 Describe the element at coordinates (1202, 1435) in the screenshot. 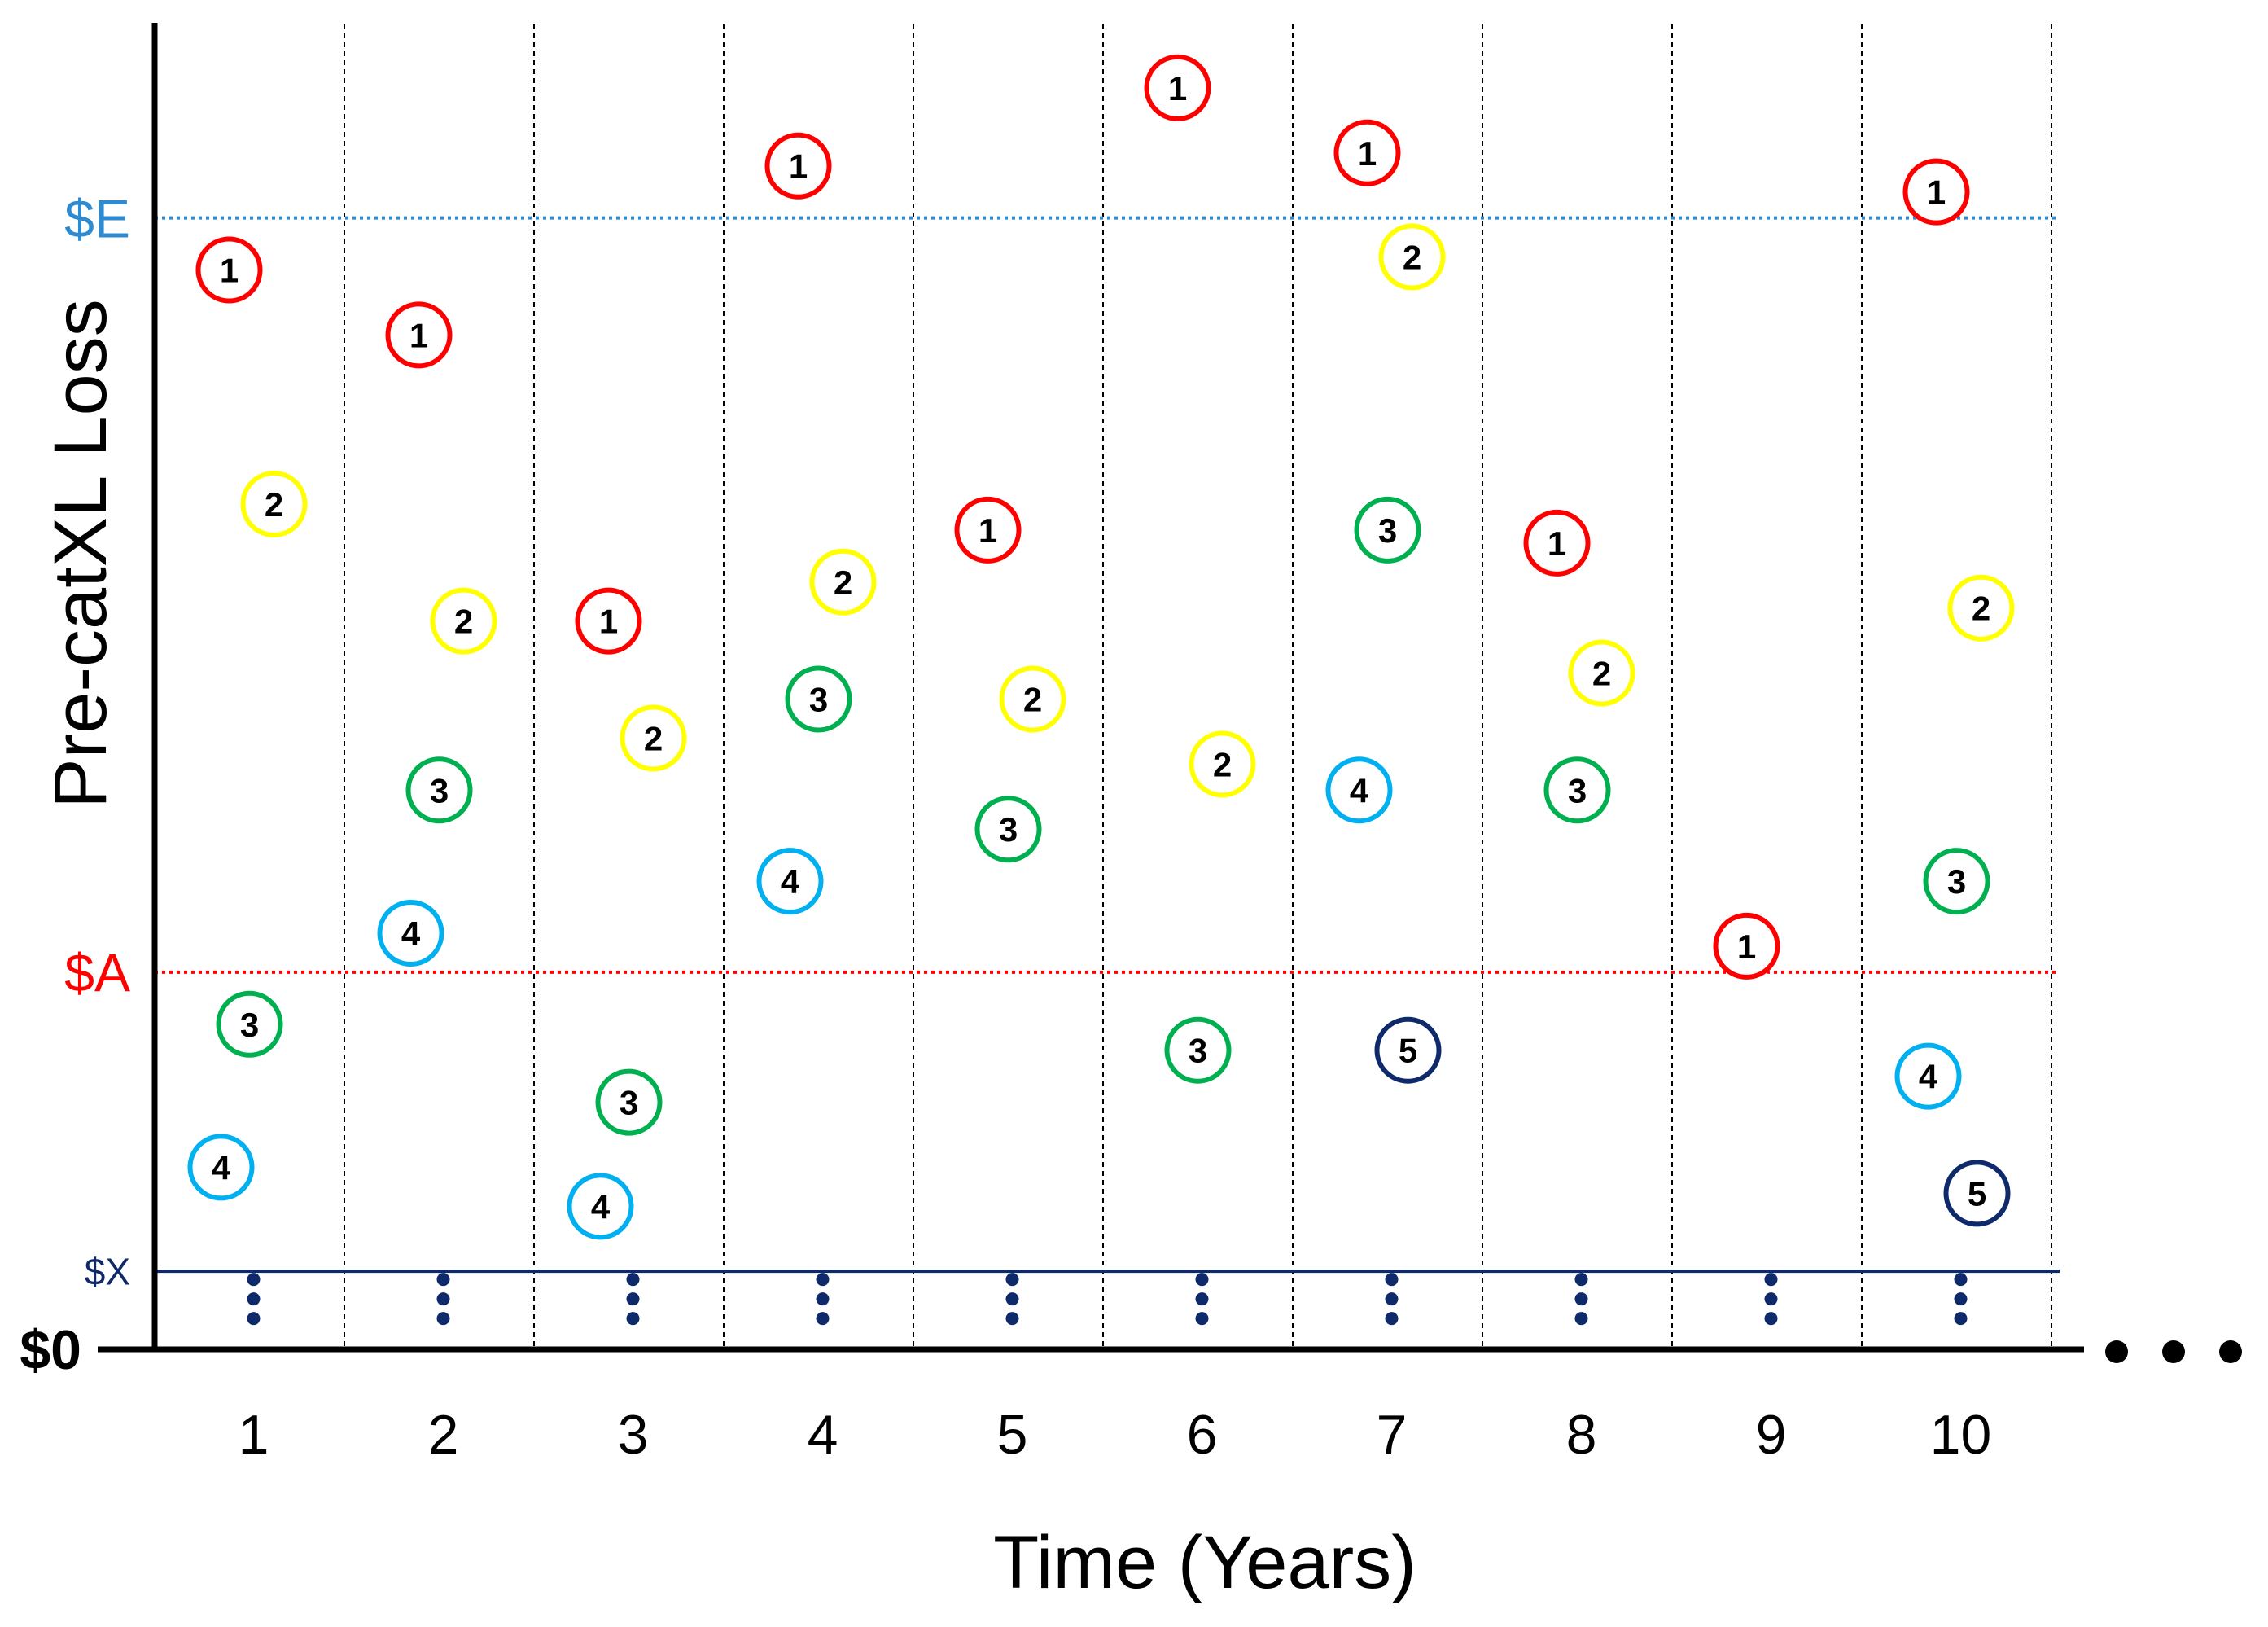

I see `x-tick-label: 6` at that location.